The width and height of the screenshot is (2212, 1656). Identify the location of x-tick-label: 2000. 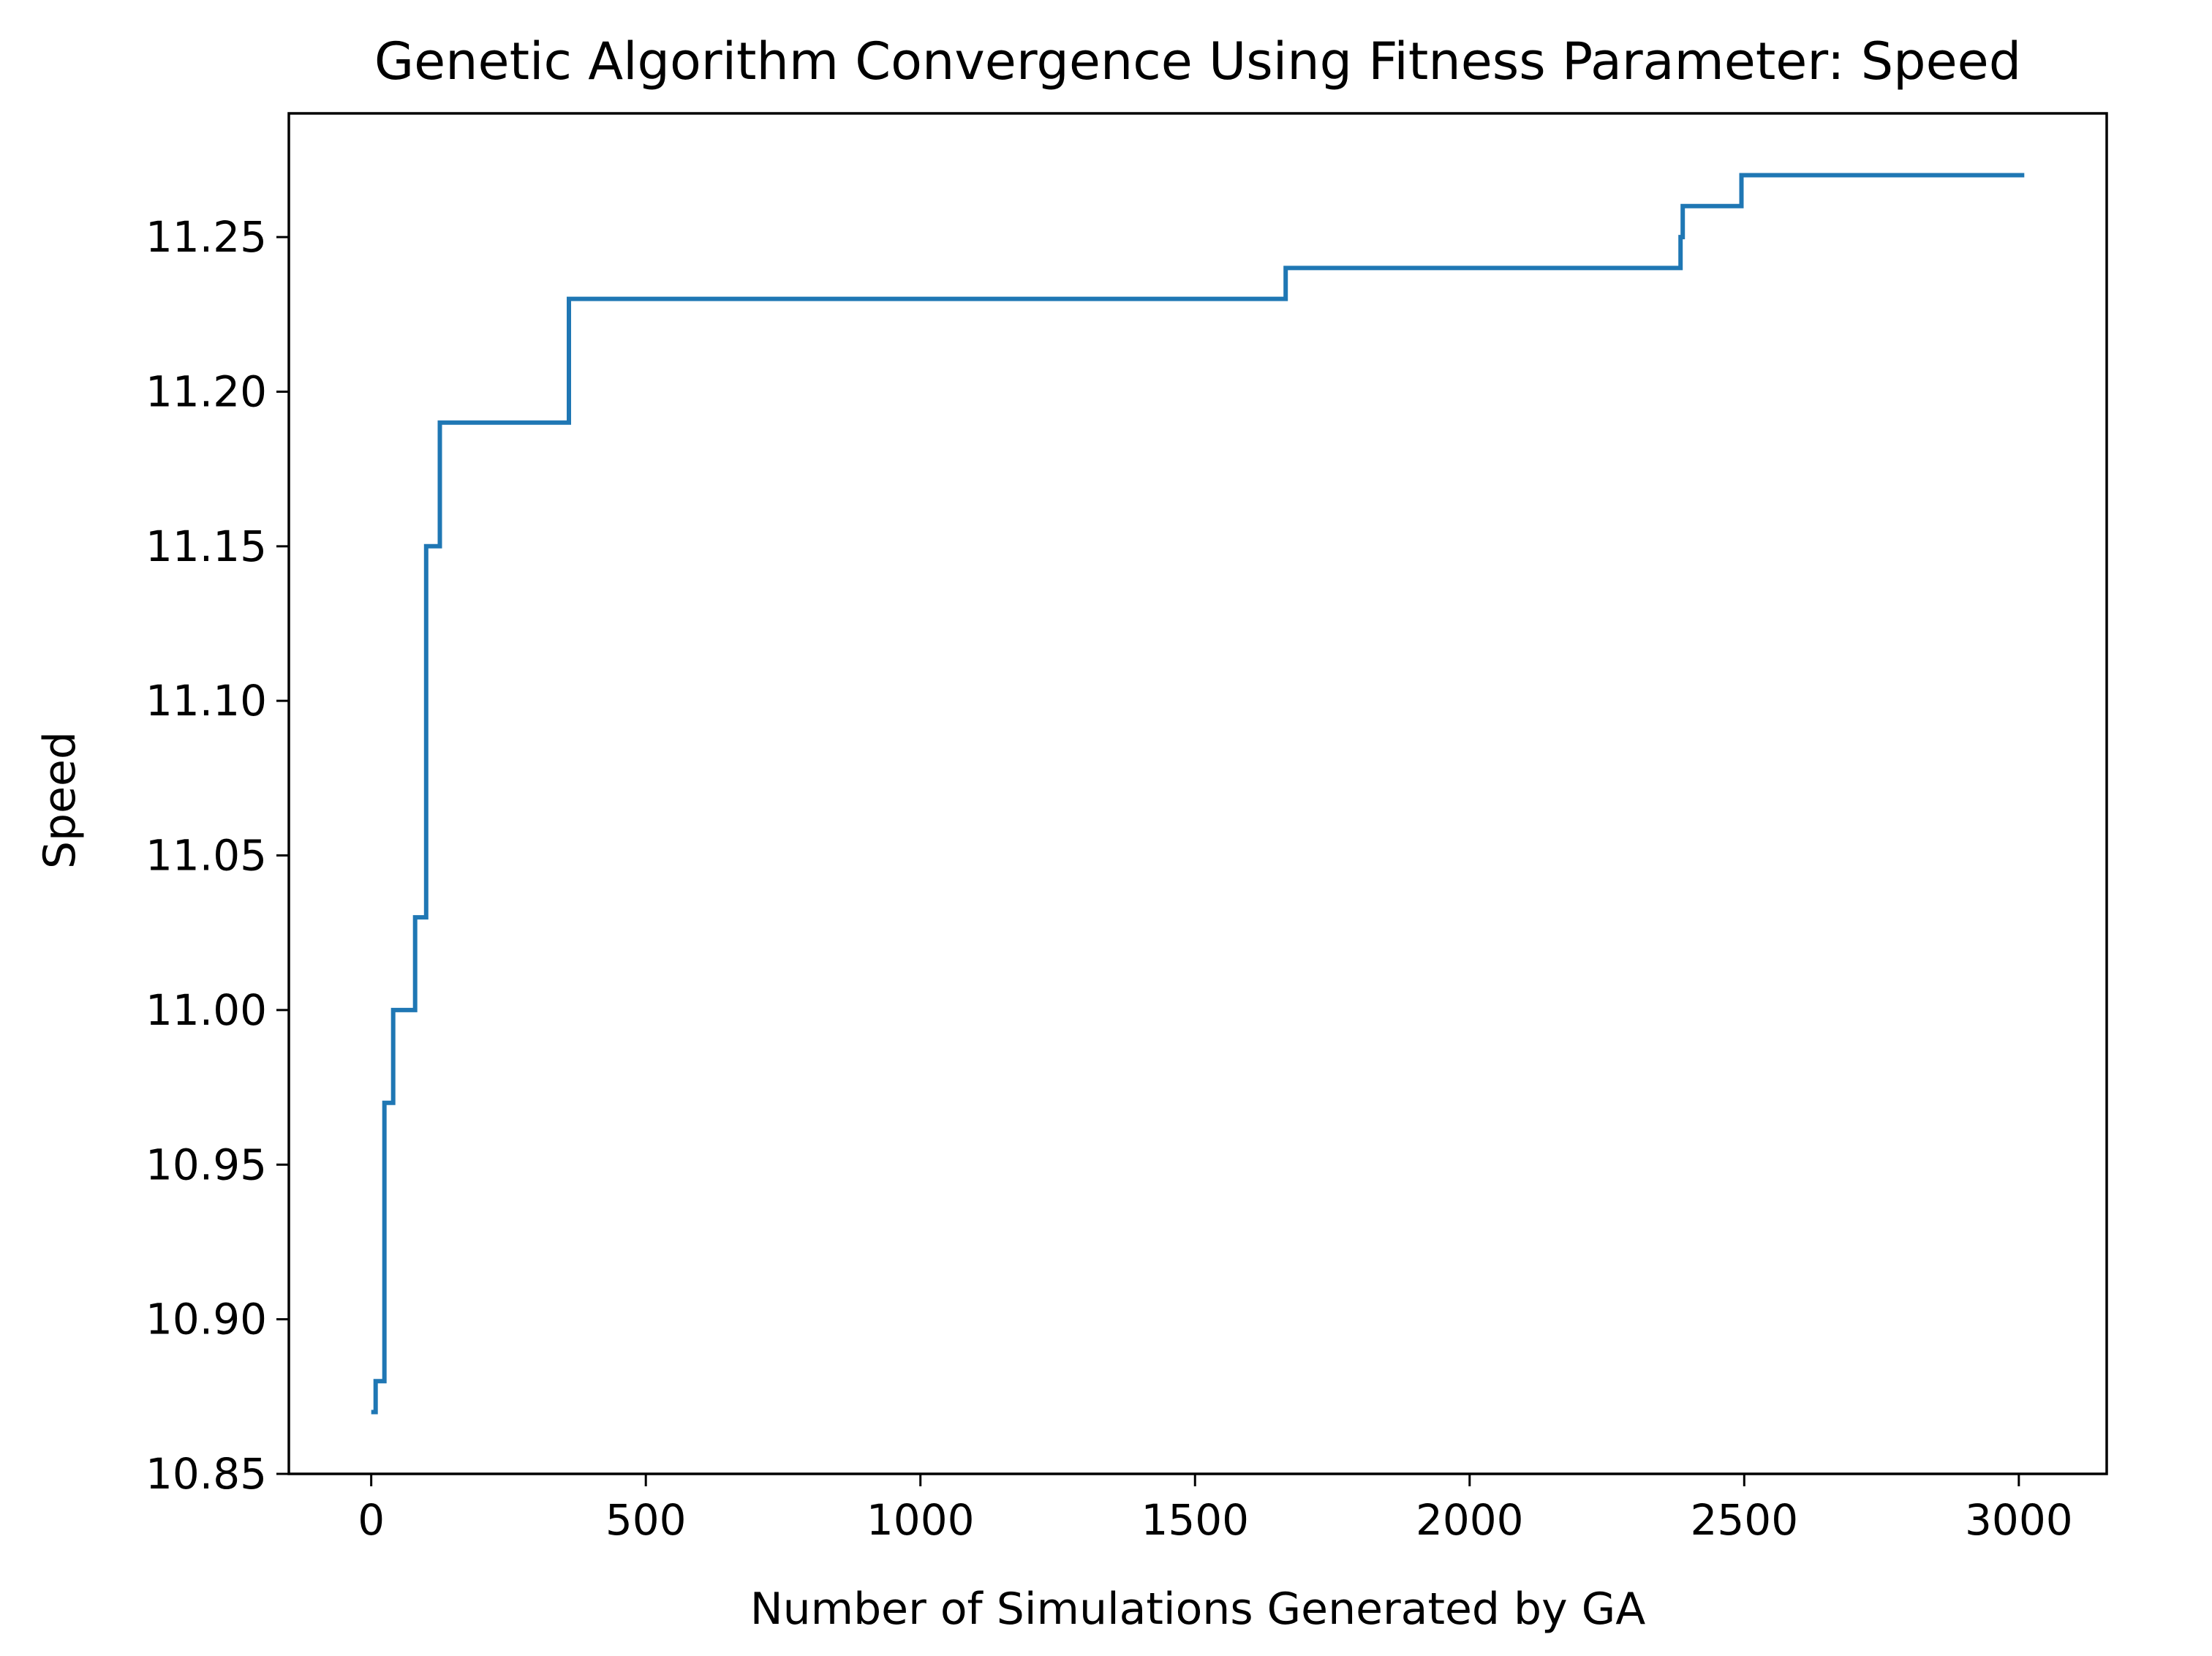
(1470, 1520).